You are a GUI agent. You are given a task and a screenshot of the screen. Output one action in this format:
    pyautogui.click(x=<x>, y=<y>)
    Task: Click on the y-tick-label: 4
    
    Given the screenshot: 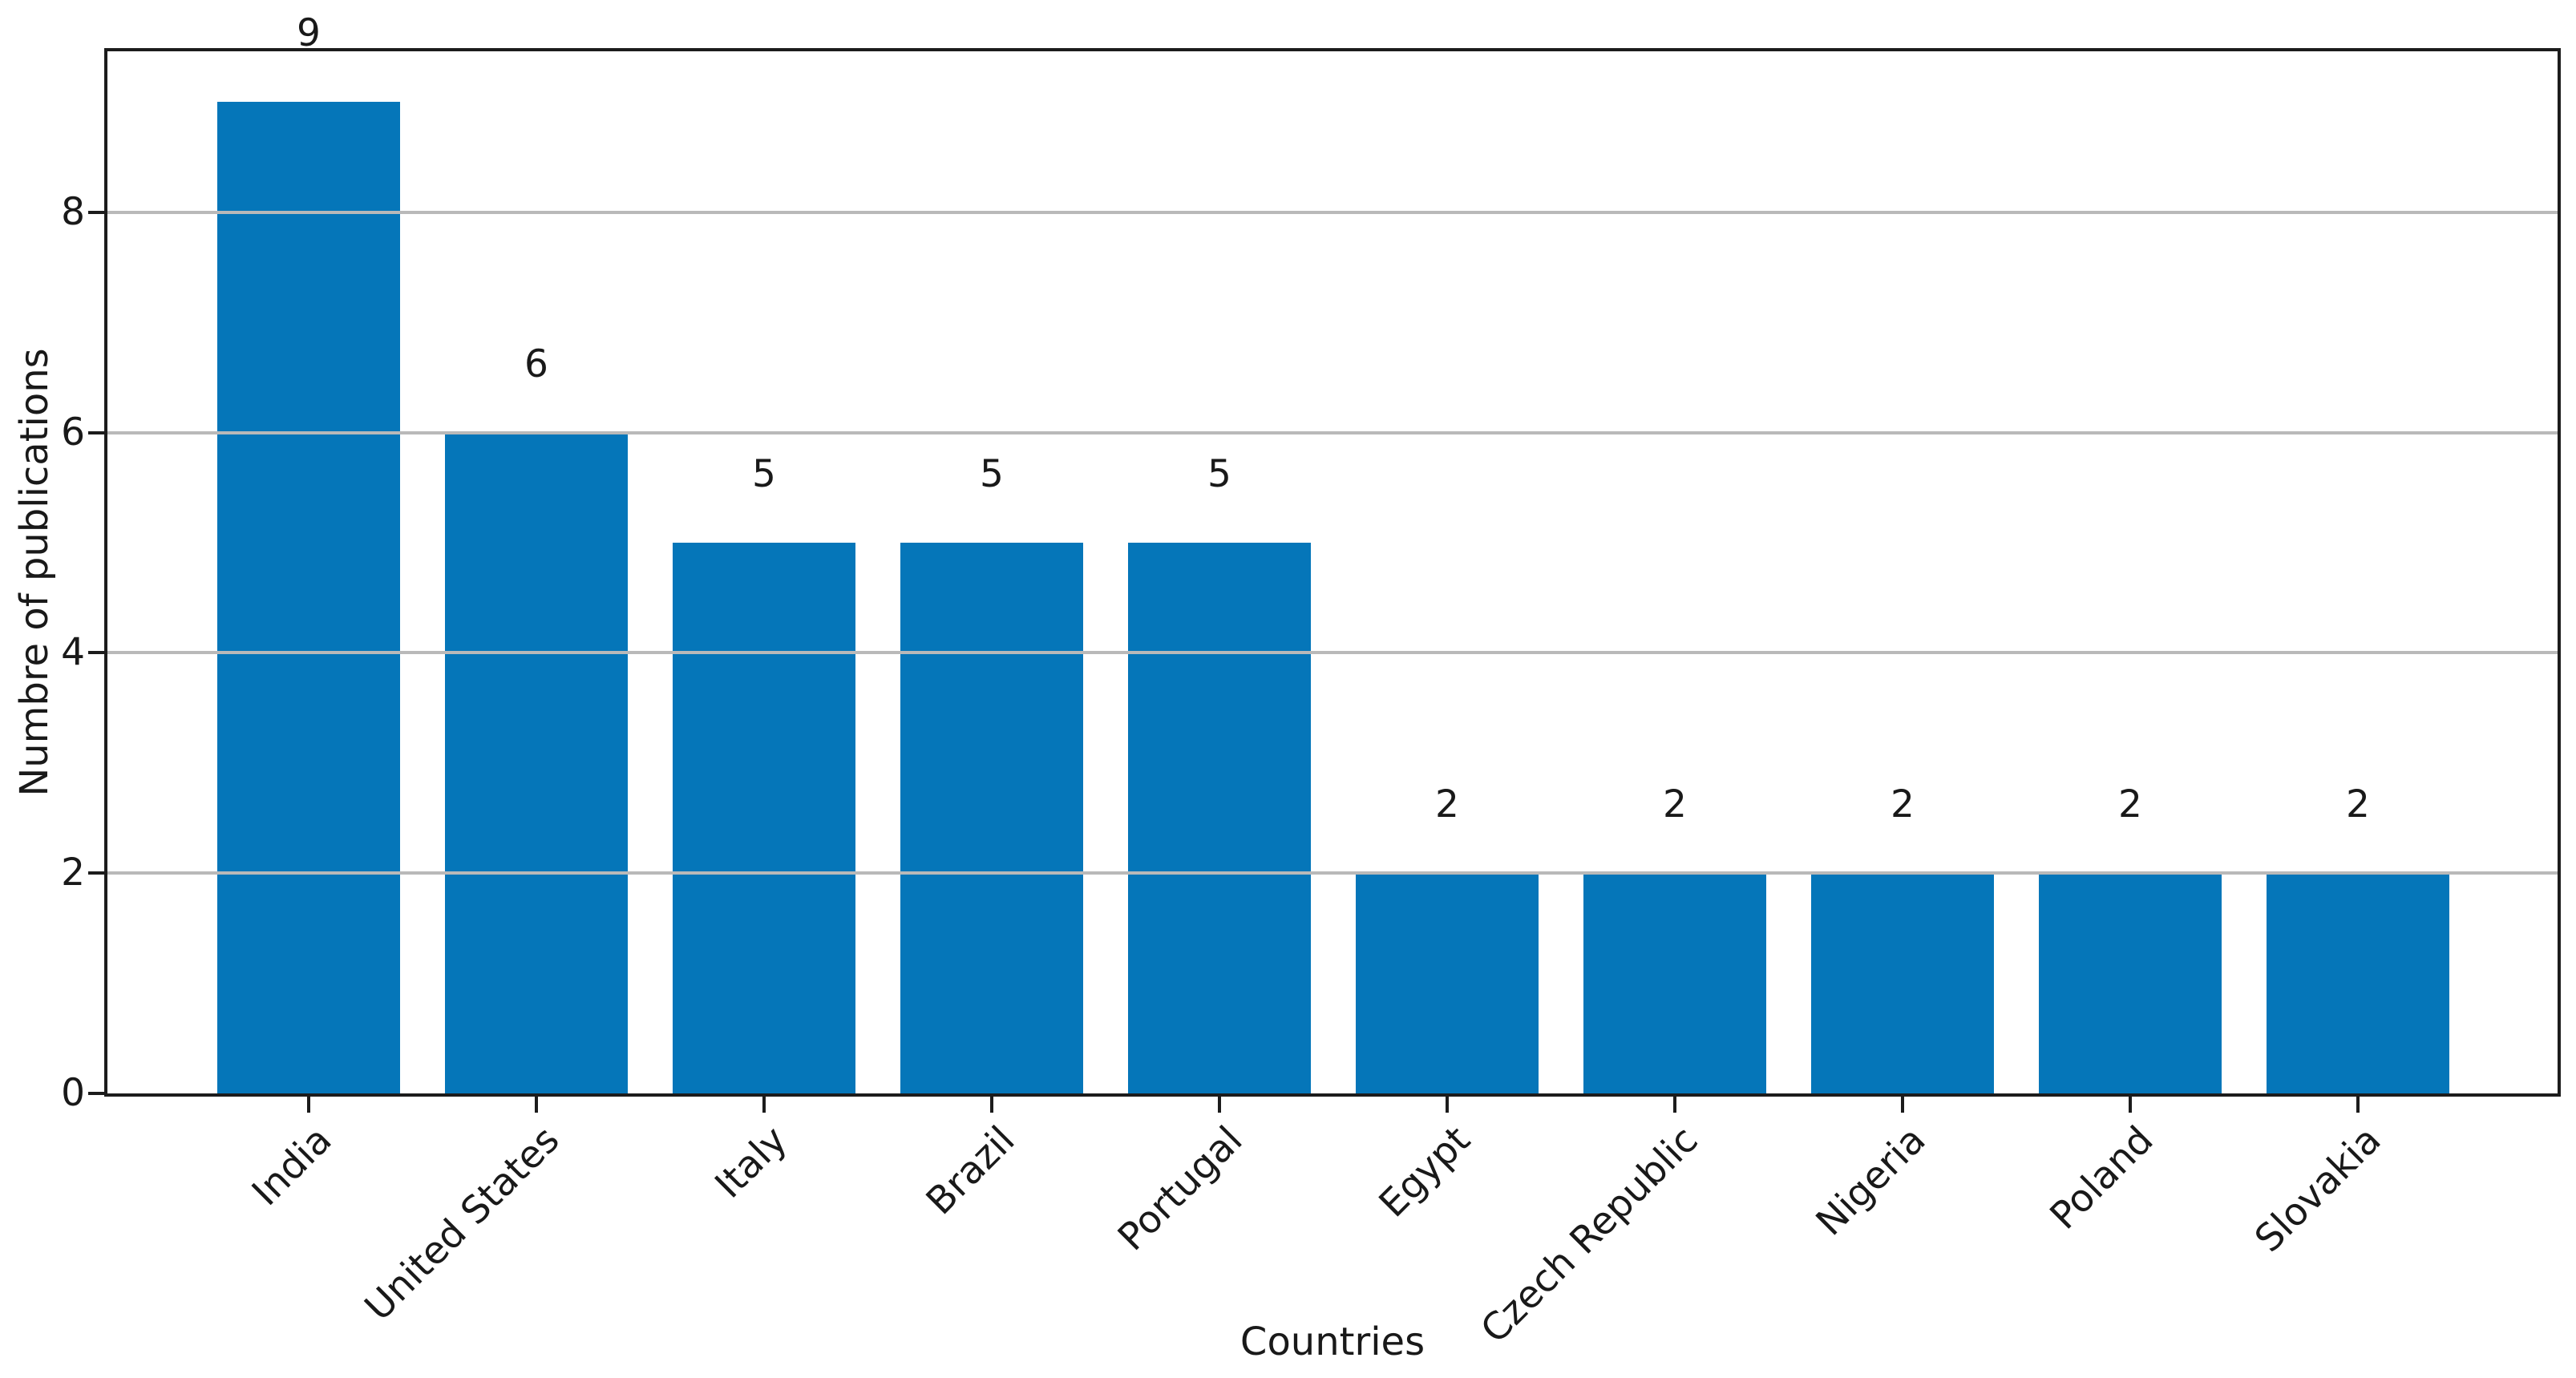 What is the action you would take?
    pyautogui.click(x=73, y=652)
    